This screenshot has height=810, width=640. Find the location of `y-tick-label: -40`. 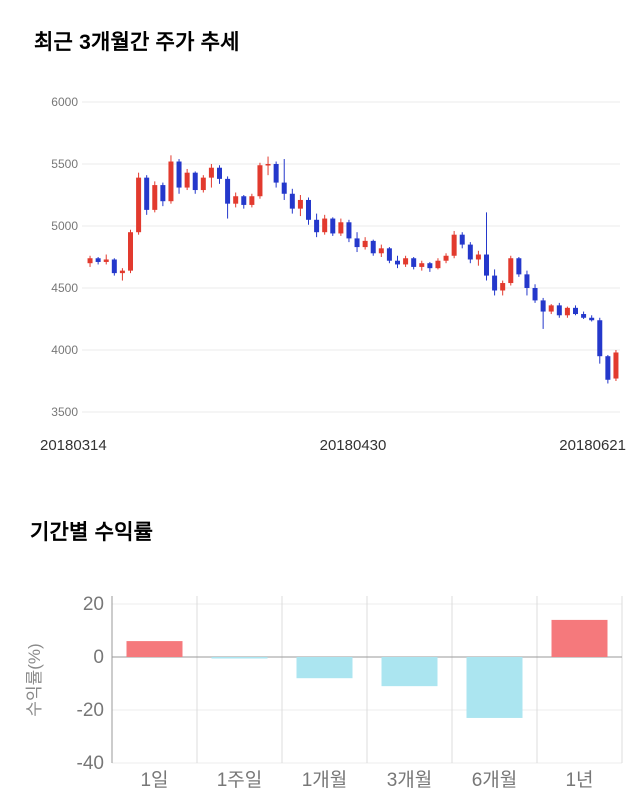

y-tick-label: -40 is located at coordinates (90, 763).